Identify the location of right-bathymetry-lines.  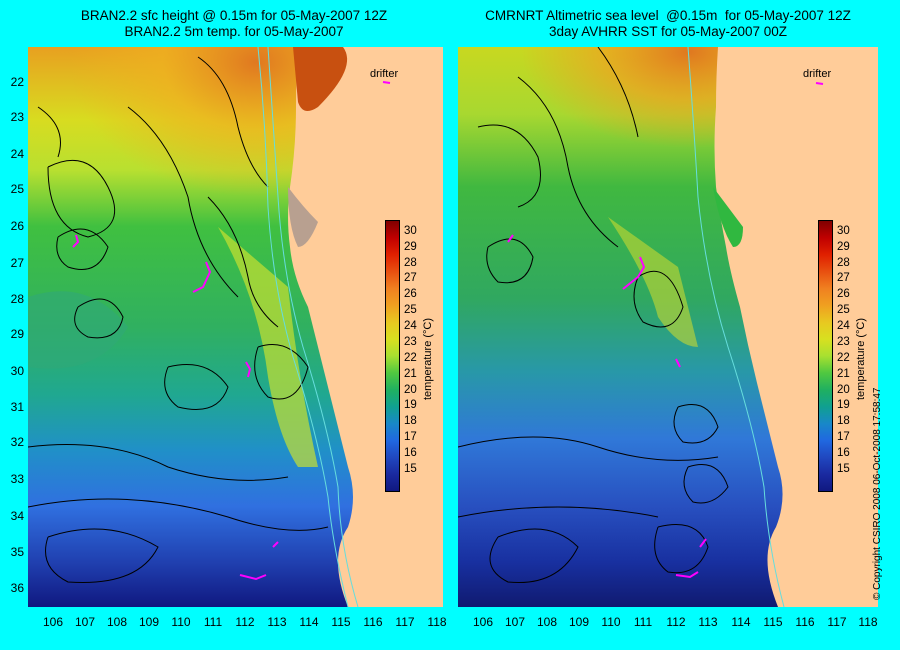
(736, 327).